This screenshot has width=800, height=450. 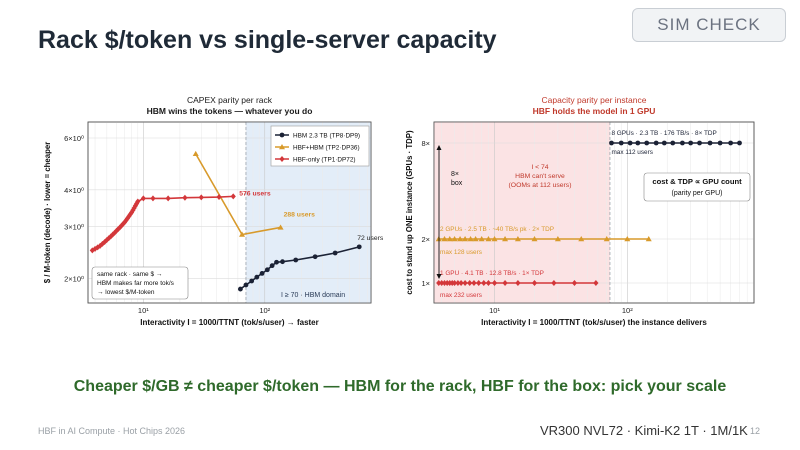 What do you see at coordinates (540, 176) in the screenshot?
I see `oom-label: HBM can't serve` at bounding box center [540, 176].